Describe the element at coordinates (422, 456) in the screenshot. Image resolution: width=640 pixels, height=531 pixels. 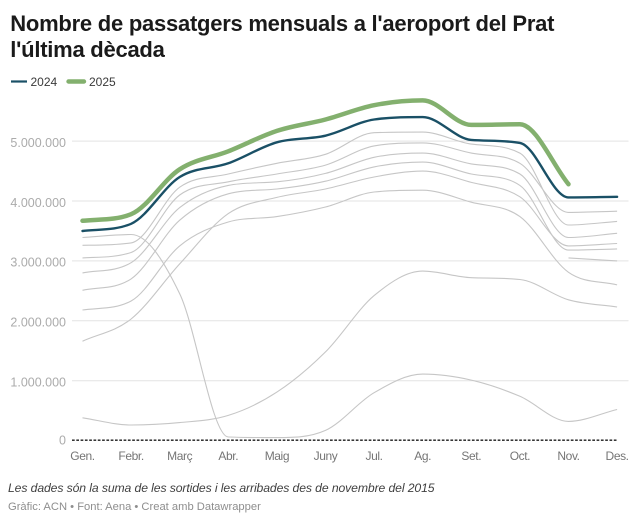
I see `svg-text: Ag.` at that location.